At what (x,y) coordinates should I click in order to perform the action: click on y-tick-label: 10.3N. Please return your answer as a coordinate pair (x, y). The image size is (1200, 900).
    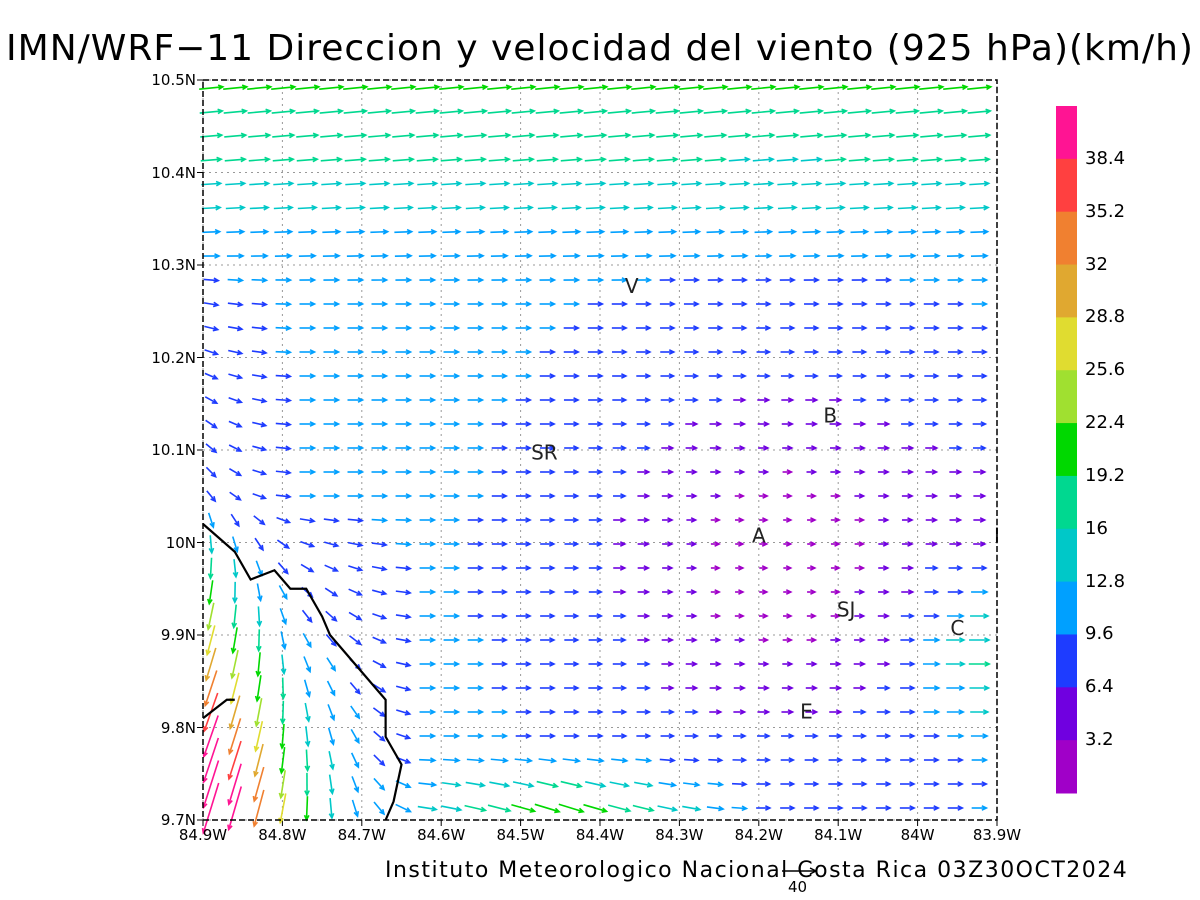
    Looking at the image, I should click on (173, 265).